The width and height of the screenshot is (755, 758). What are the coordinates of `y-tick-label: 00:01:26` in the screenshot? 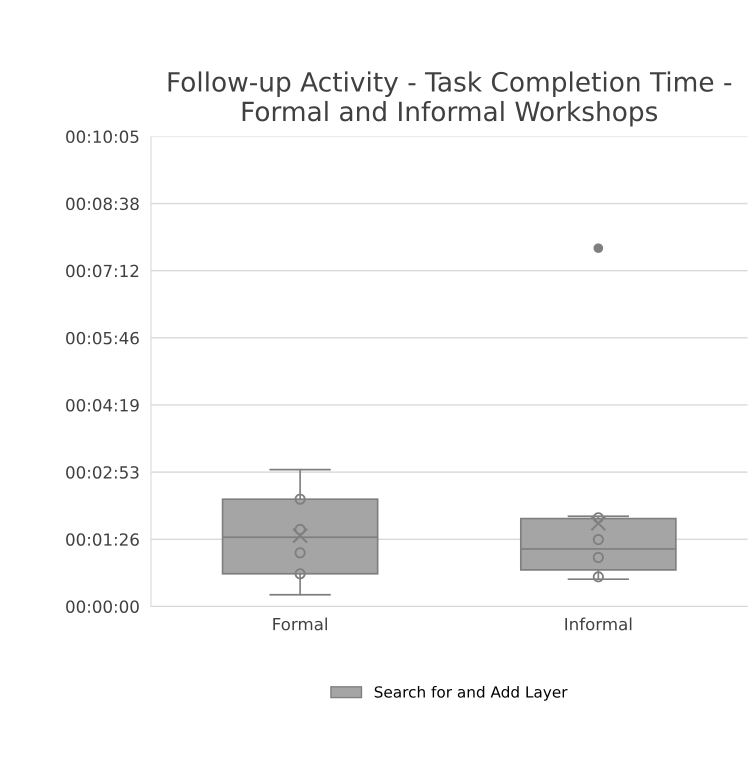 It's located at (102, 539).